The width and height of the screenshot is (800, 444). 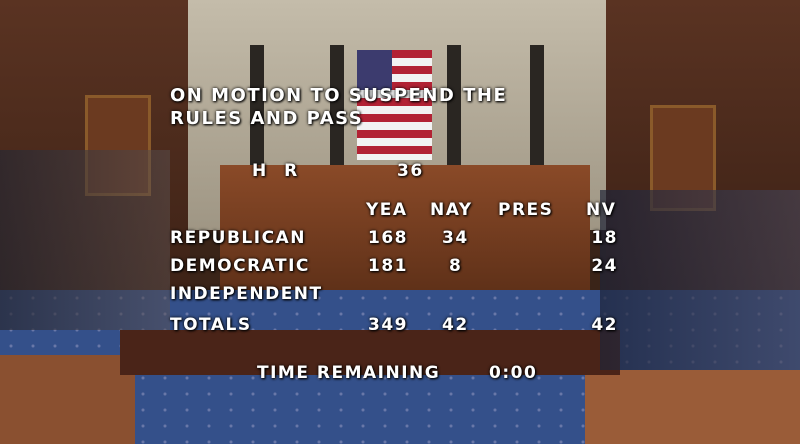 What do you see at coordinates (601, 210) in the screenshot?
I see `column-header-nv: NV` at bounding box center [601, 210].